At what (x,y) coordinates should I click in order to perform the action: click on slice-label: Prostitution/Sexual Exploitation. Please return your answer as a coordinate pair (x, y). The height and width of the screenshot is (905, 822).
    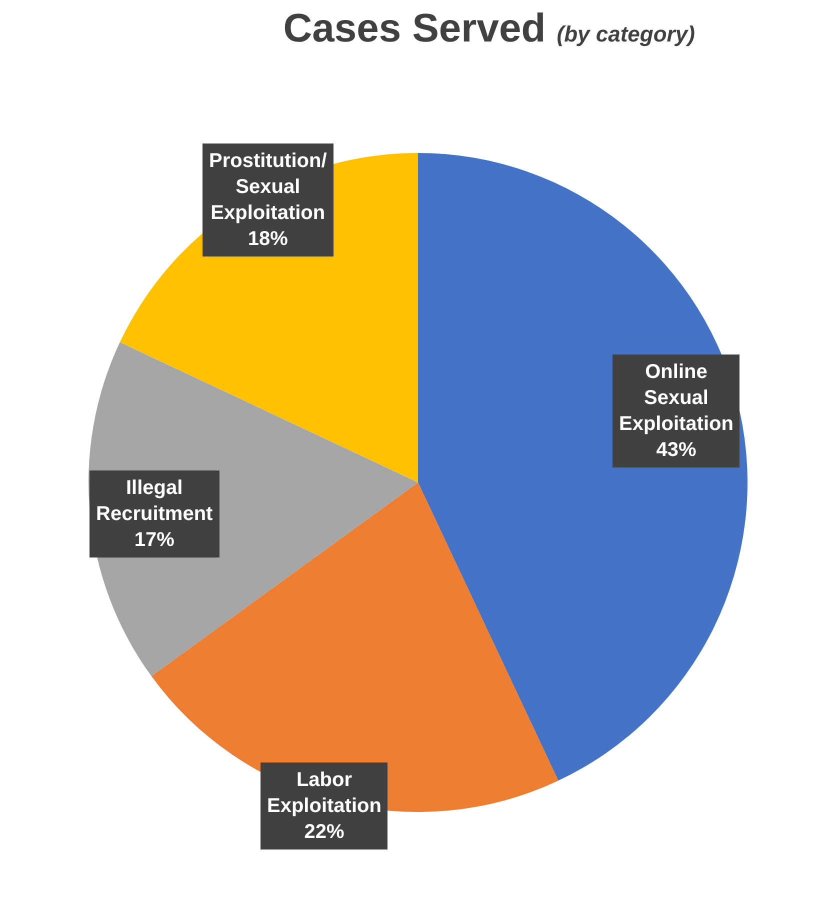
    Looking at the image, I should click on (268, 187).